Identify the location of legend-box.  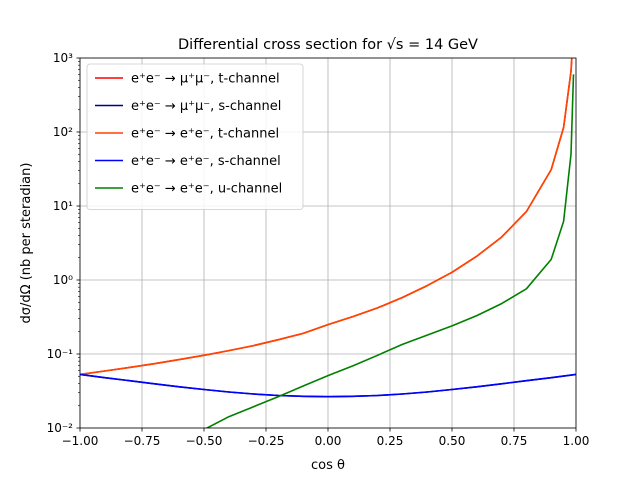
(195, 136).